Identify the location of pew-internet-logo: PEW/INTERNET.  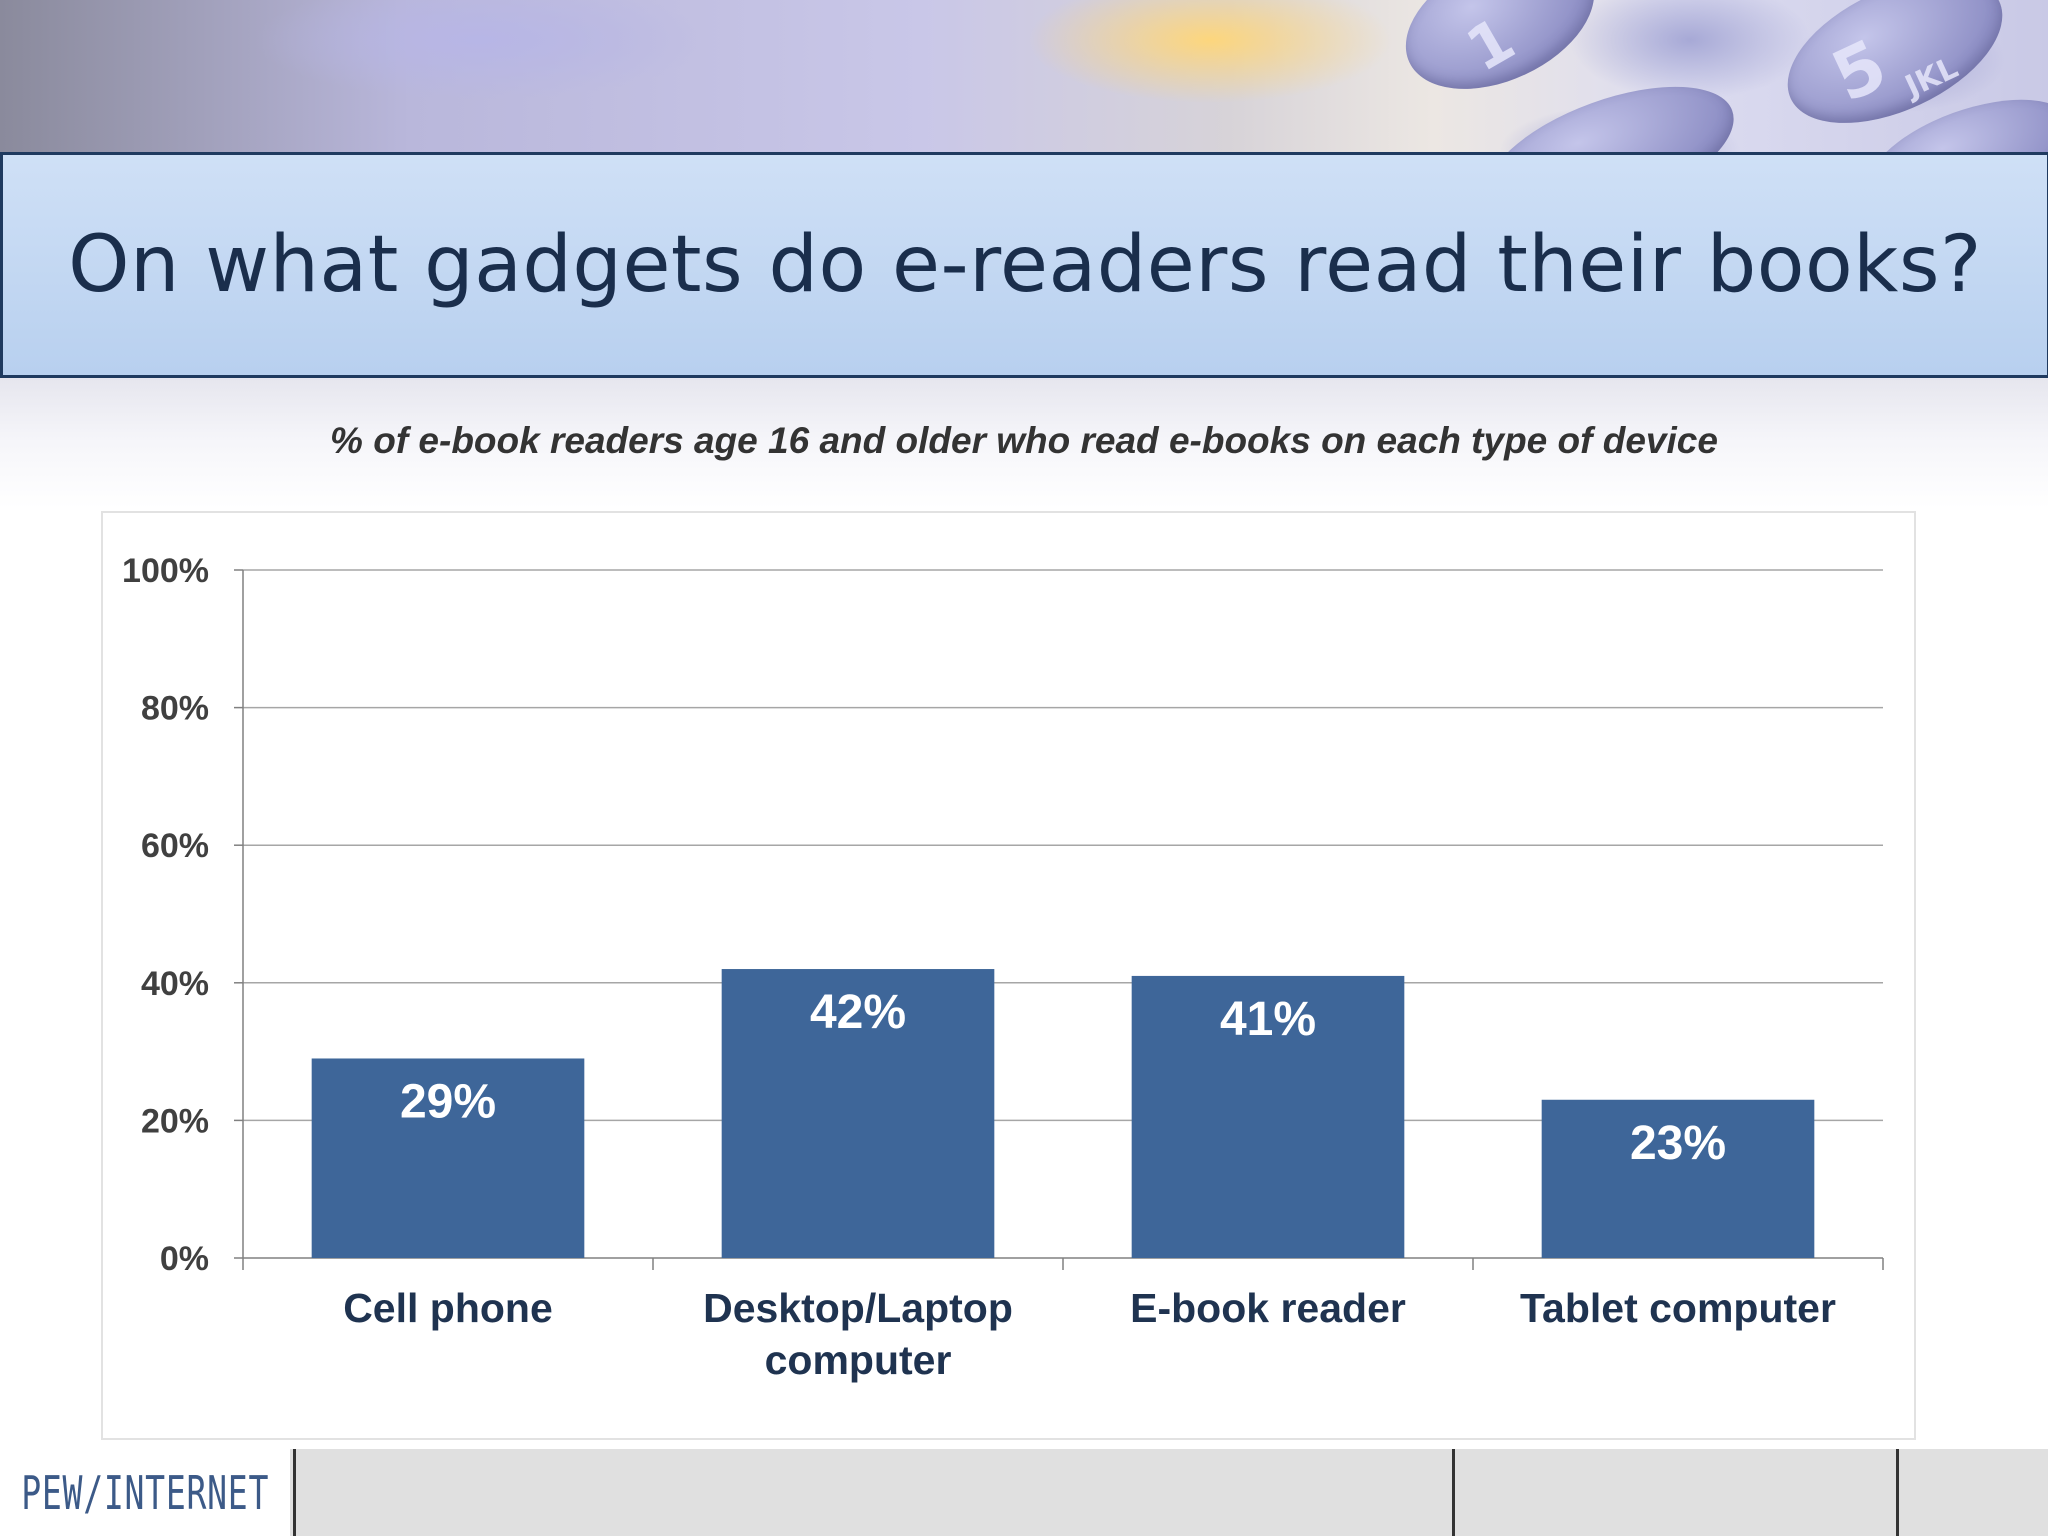
(145, 1492).